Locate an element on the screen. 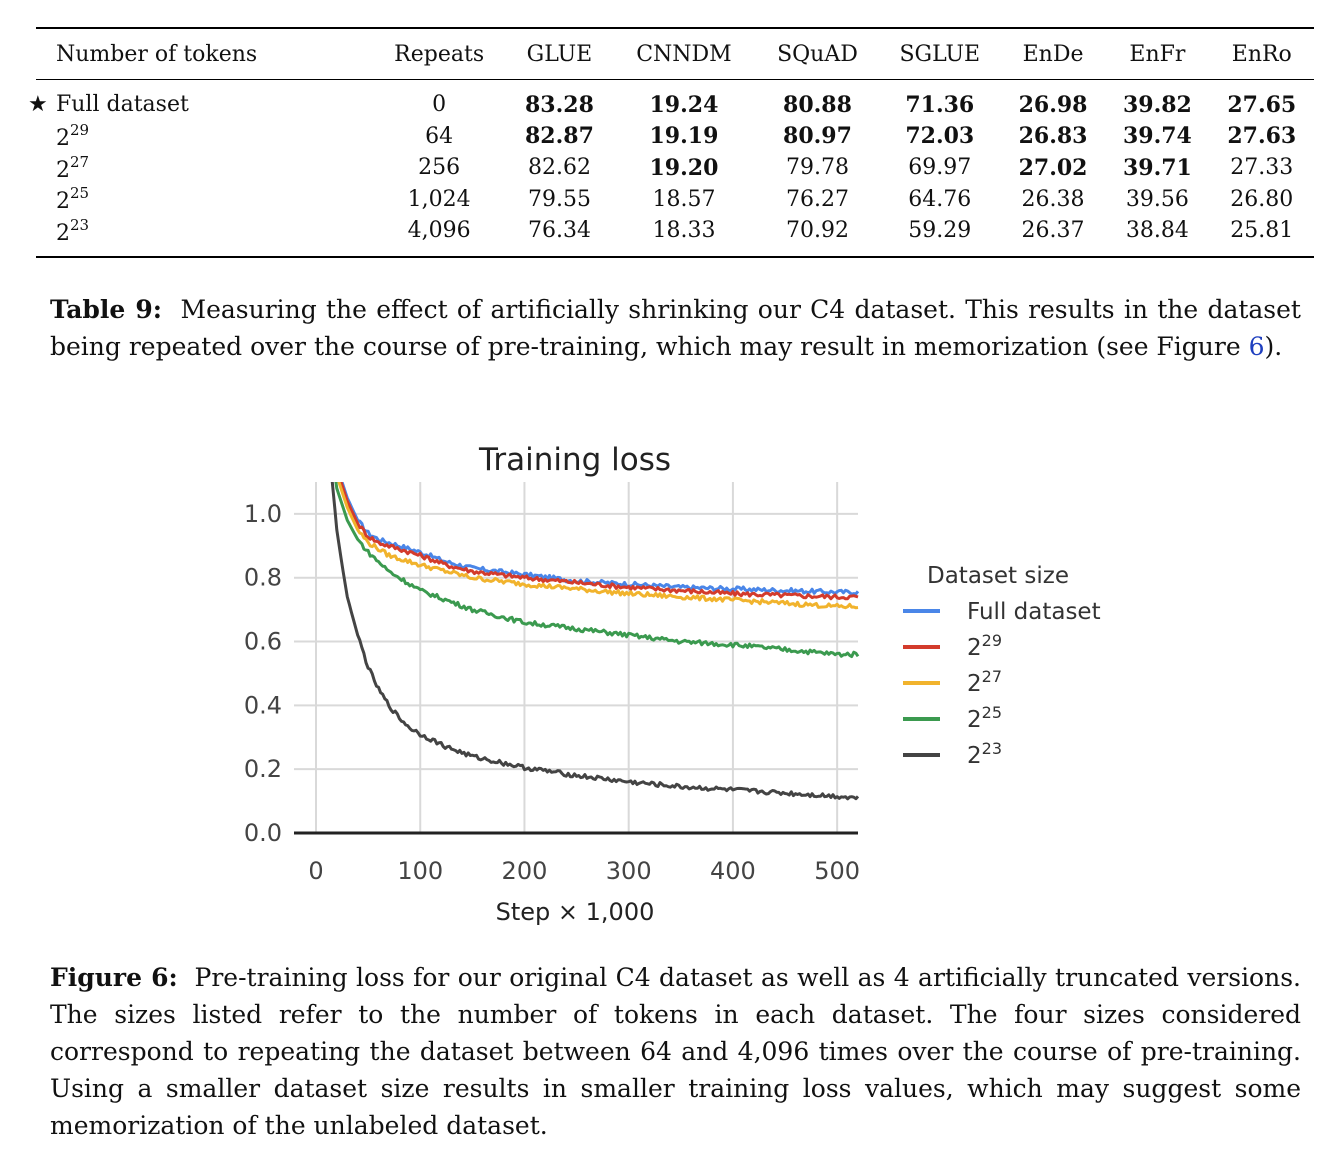 The image size is (1330, 1152). repeats-cell: 4,096 is located at coordinates (439, 231).